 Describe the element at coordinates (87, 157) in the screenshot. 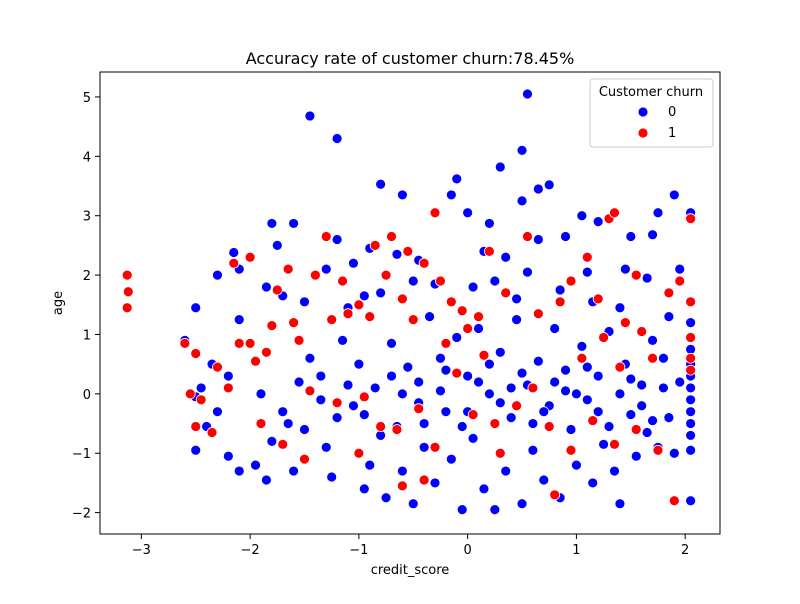

I see `y-tick-label: 4` at that location.